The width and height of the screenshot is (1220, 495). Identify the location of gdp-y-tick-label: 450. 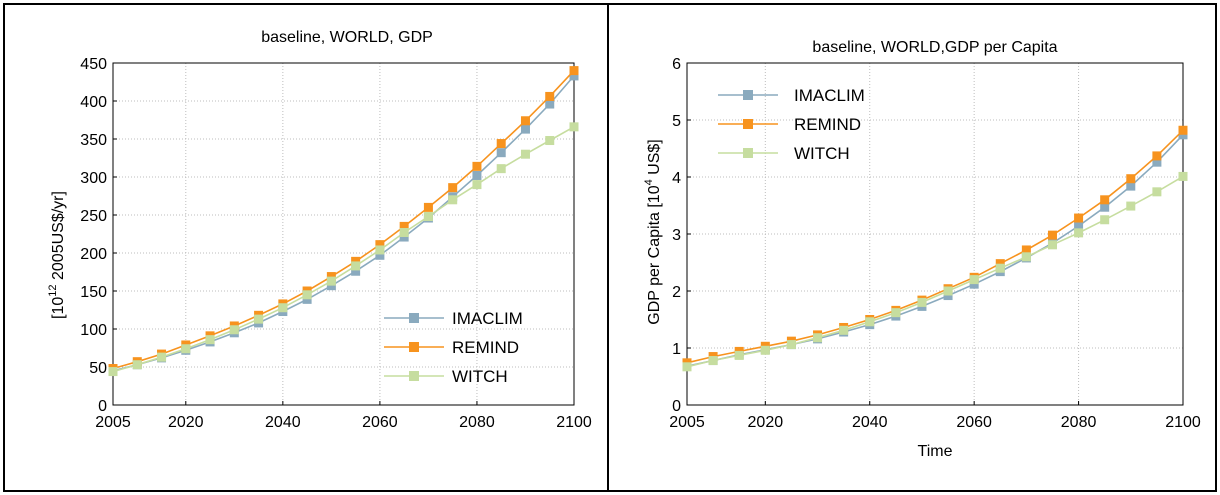
(93, 64).